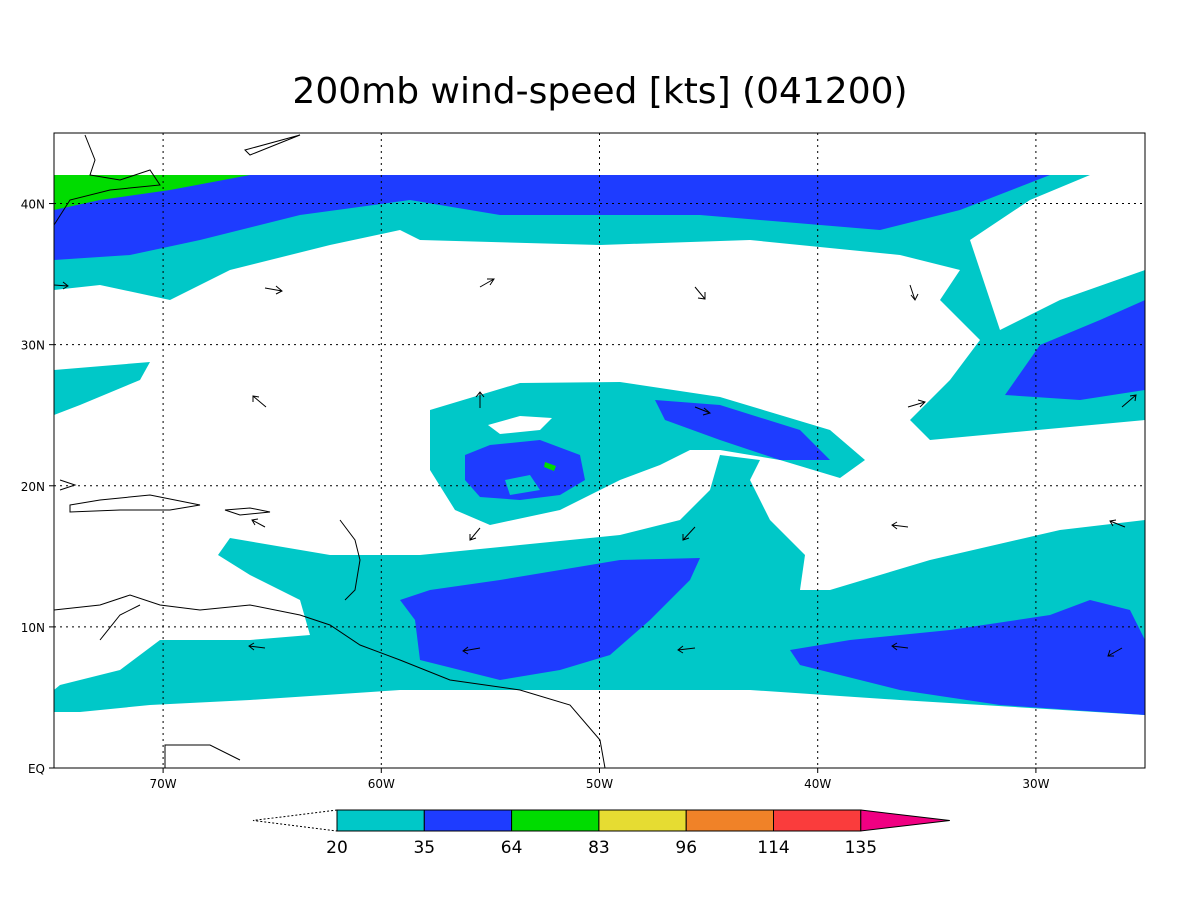 This screenshot has height=900, width=1200. I want to click on white-hole, so click(520, 425).